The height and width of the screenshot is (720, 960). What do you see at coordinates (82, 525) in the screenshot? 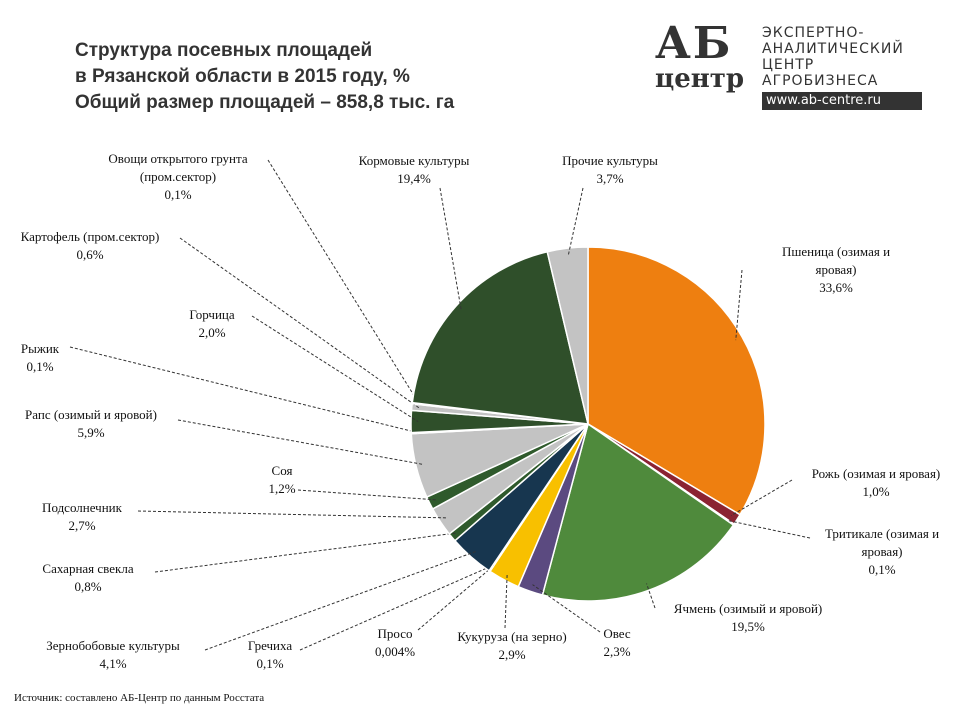
I see `value-label: 2,7%` at bounding box center [82, 525].